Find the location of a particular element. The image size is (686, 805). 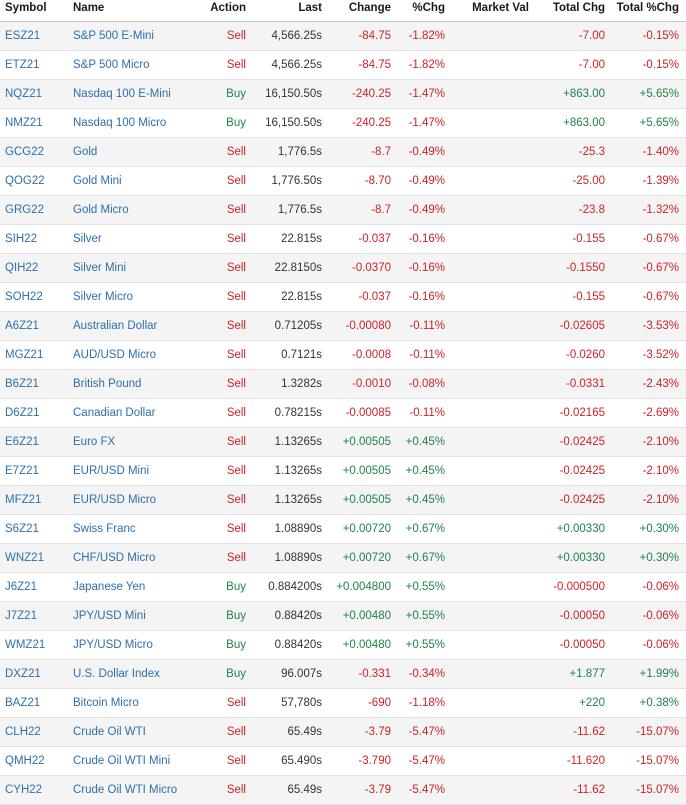

cell-symbol: D6Z21 is located at coordinates (34, 413).